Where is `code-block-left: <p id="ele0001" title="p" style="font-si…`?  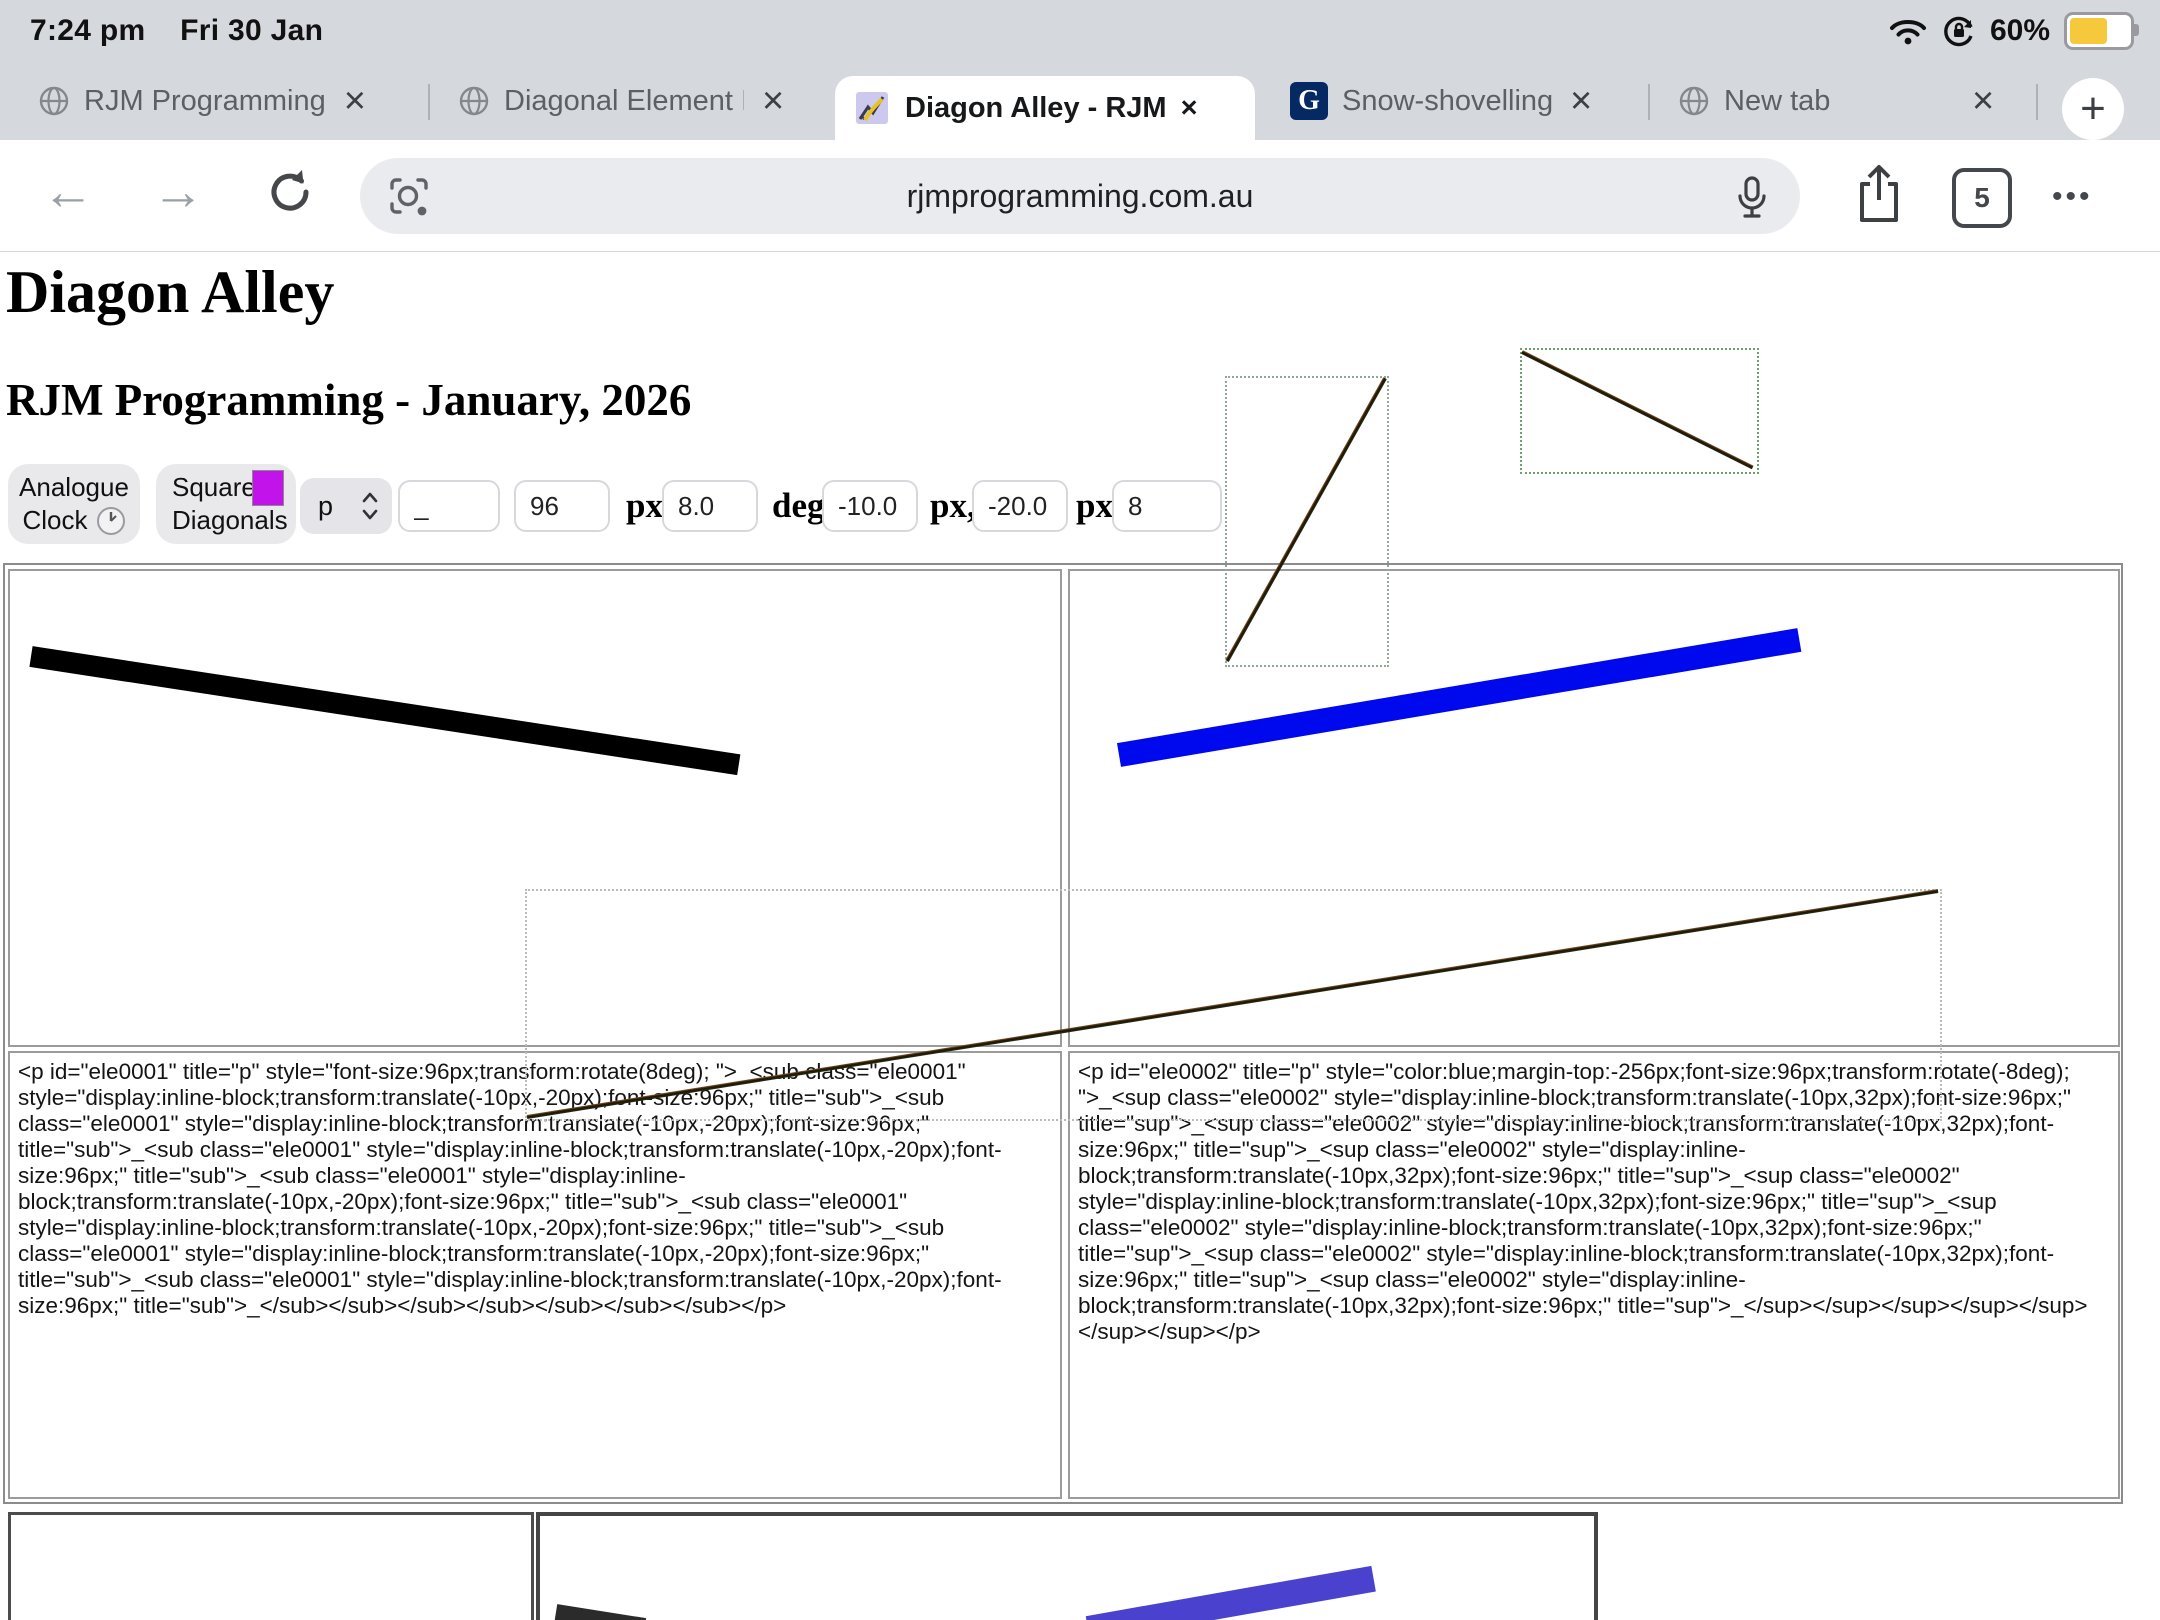 code-block-left: <p id="ele0001" title="p" style="font-si… is located at coordinates (535, 1275).